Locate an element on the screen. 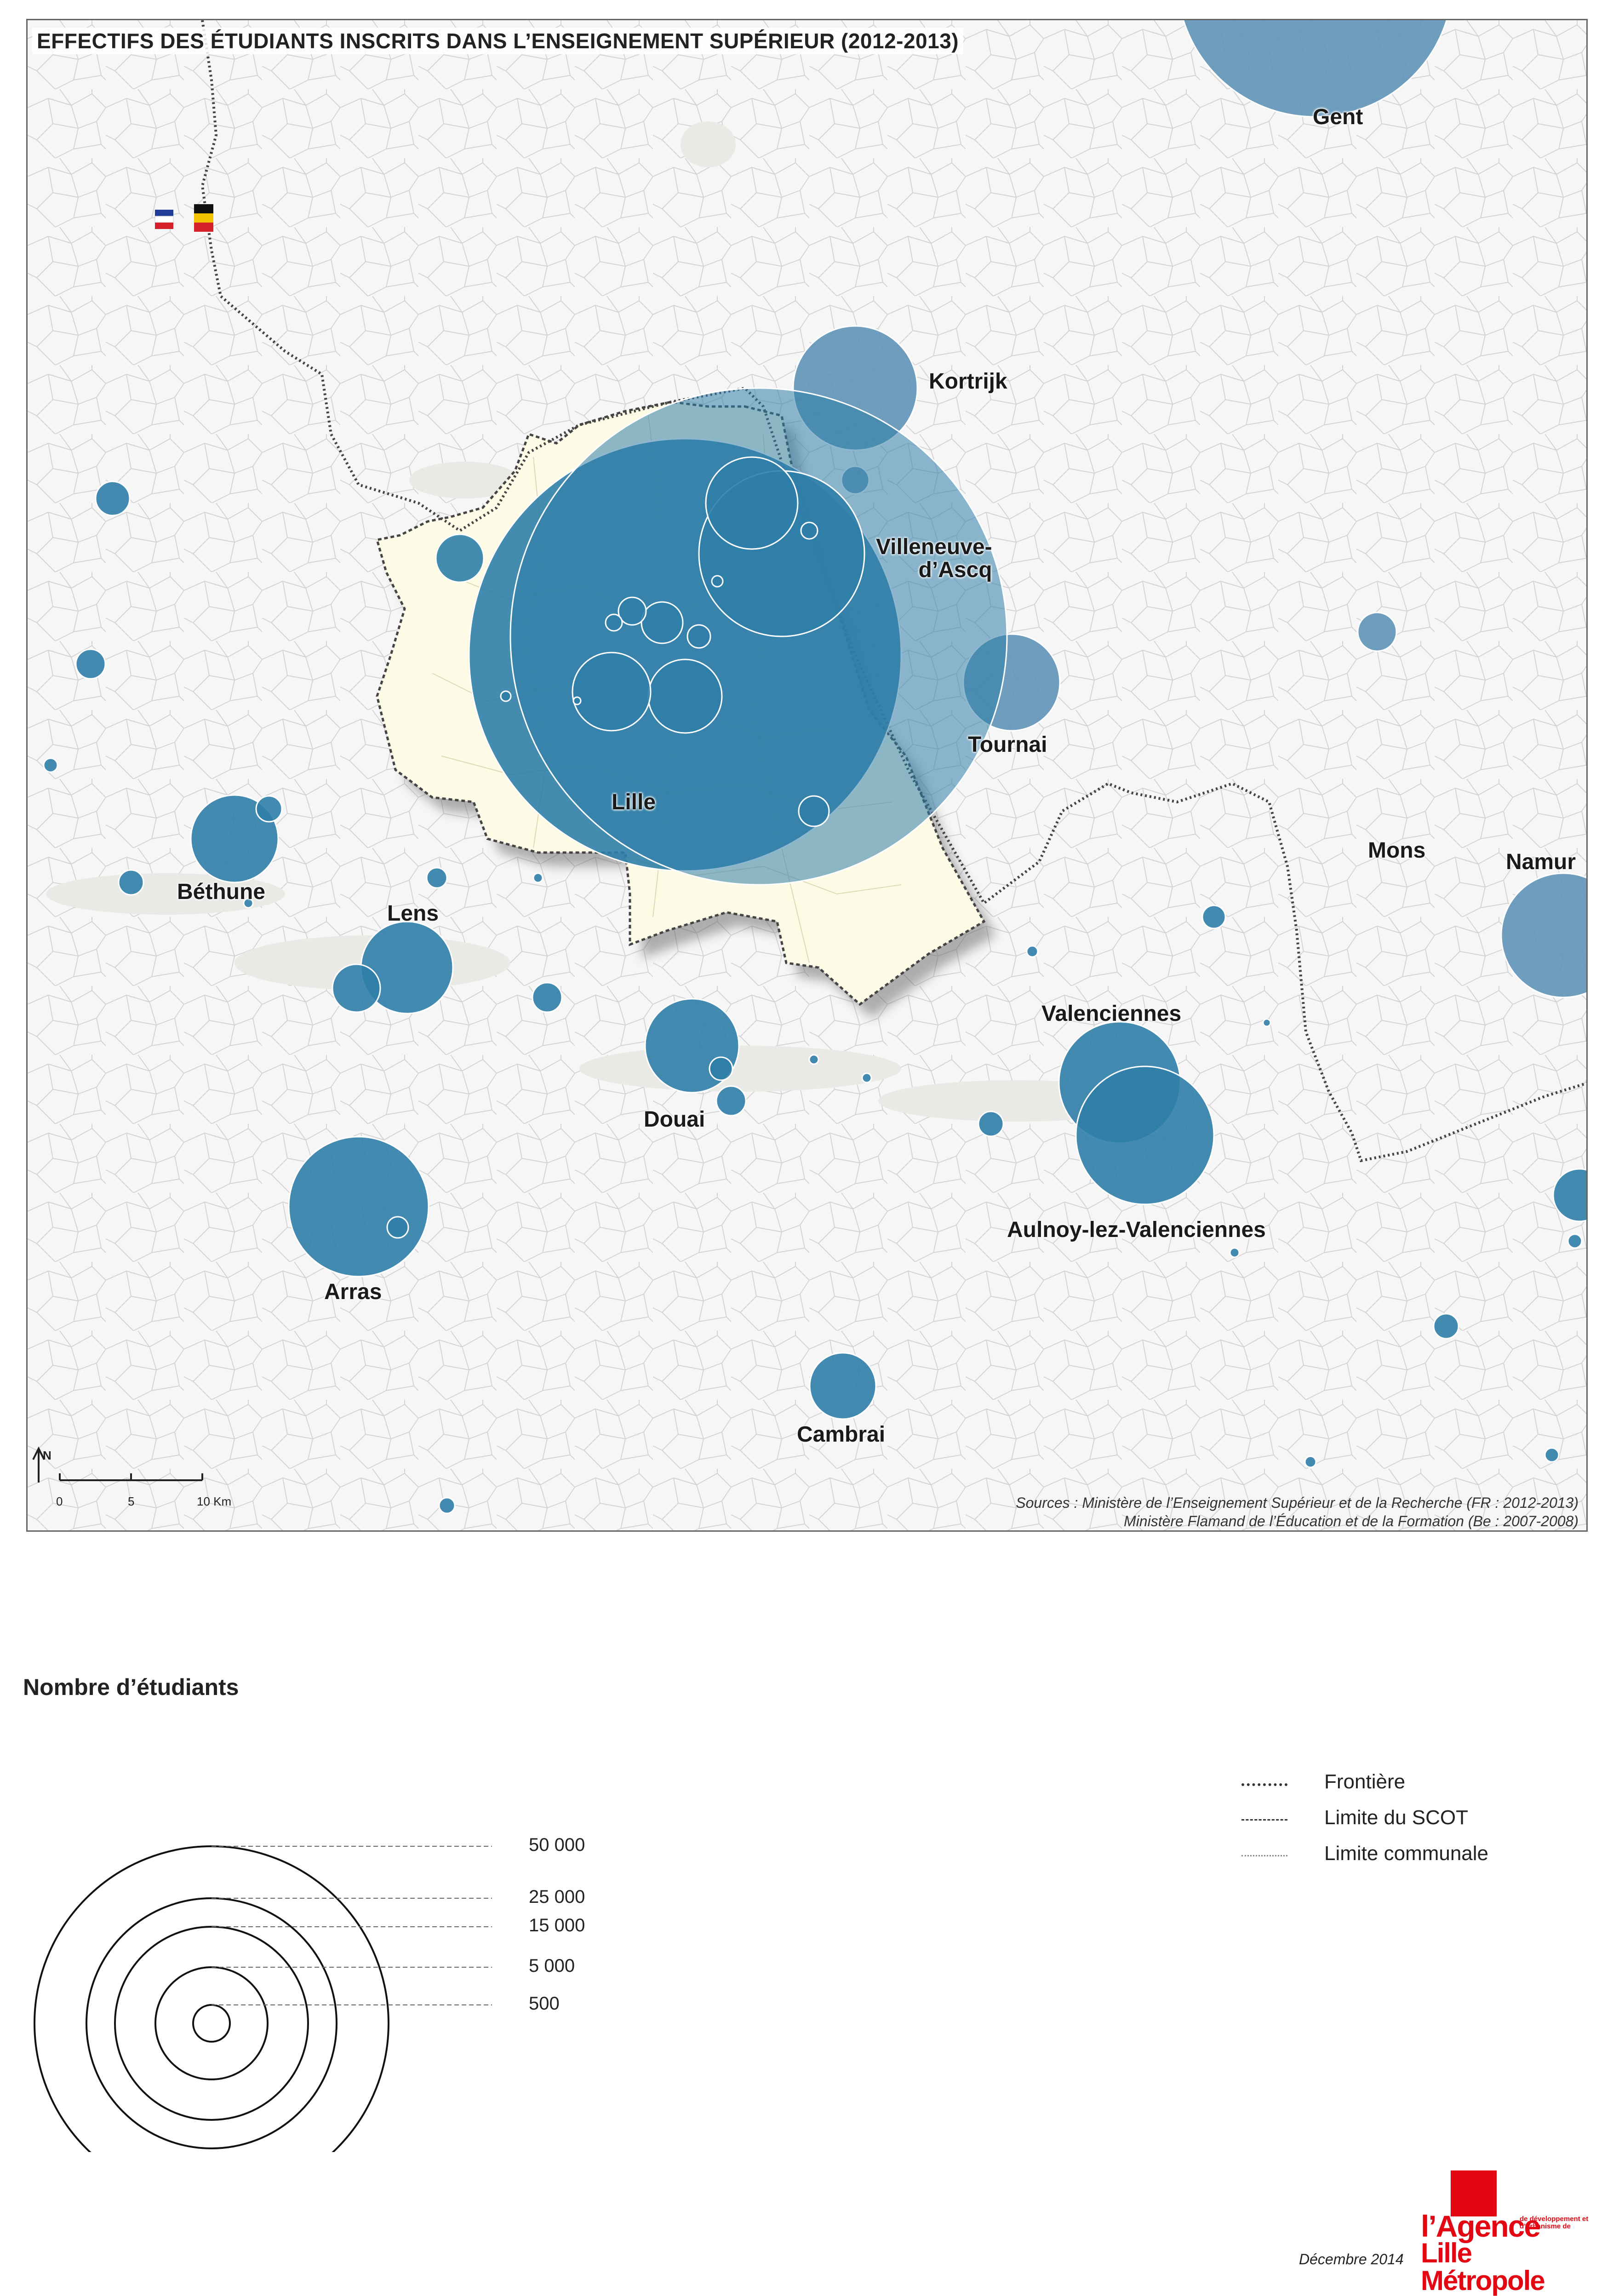 This screenshot has width=1613, height=2296. circle-small-w3 is located at coordinates (50, 765).